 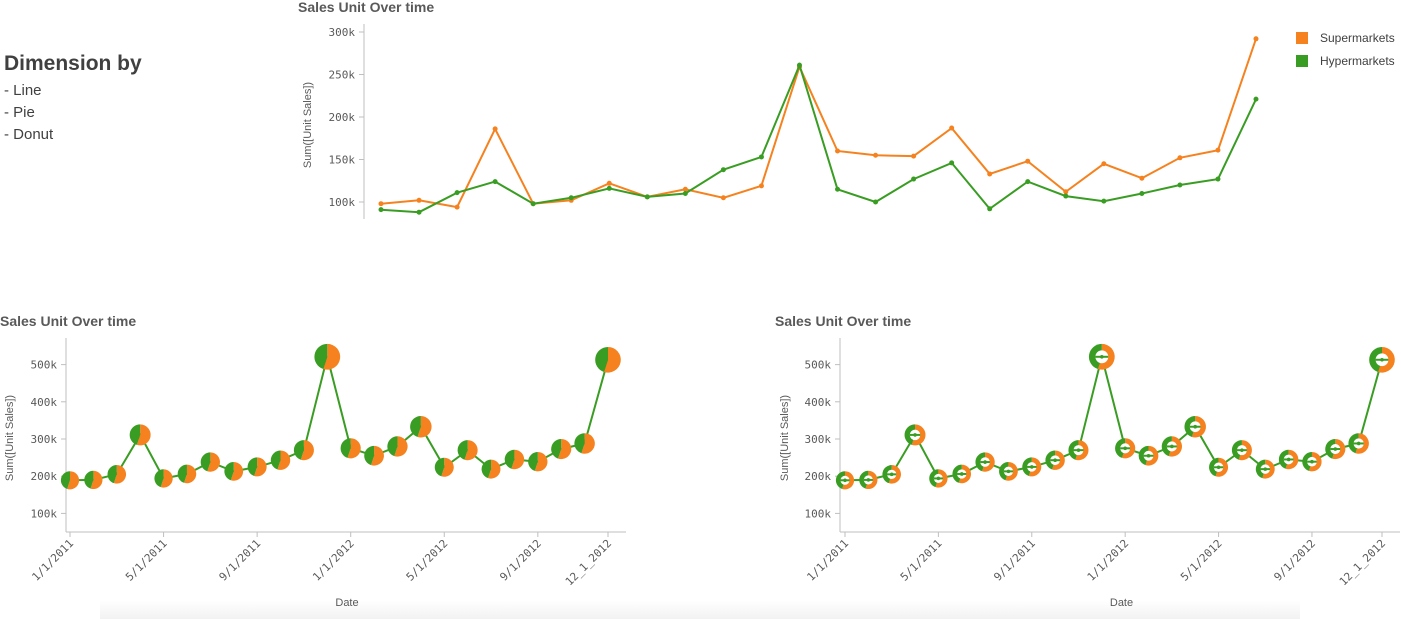 I want to click on y-tick-label: 200k, so click(x=342, y=117).